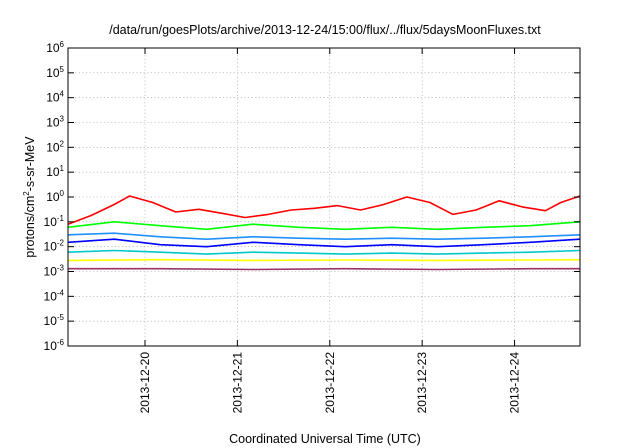  Describe the element at coordinates (62, 44) in the screenshot. I see `y-tick-label-exp: 6` at that location.